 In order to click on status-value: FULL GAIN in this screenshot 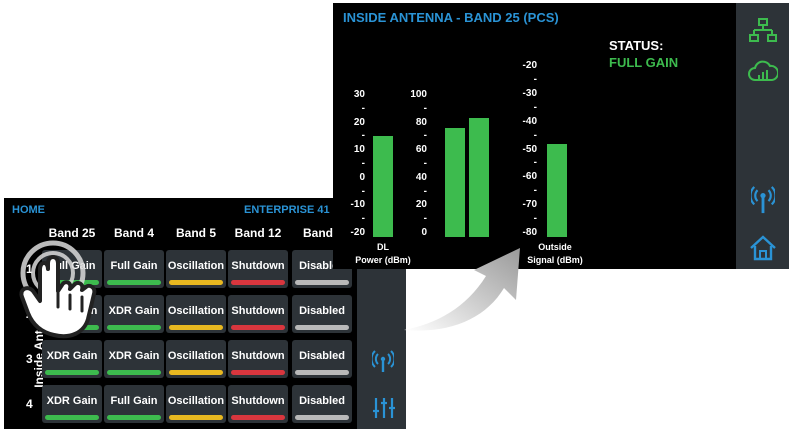, I will do `click(644, 62)`.